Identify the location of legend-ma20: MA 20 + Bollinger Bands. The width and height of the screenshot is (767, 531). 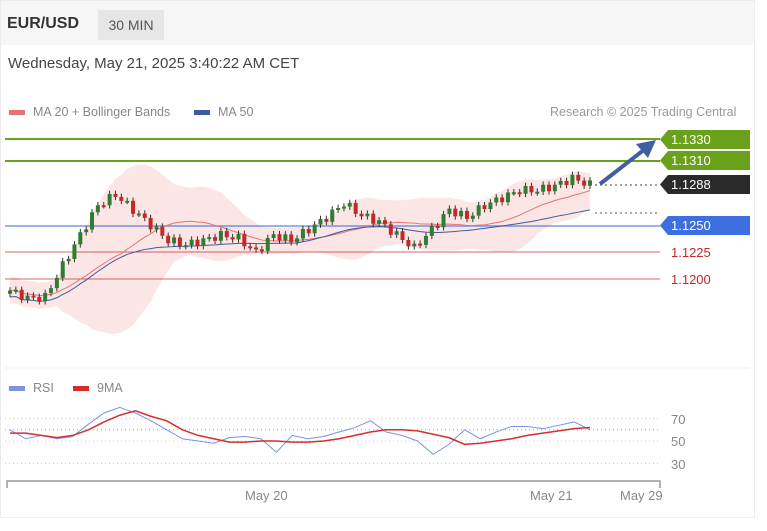
(89, 112).